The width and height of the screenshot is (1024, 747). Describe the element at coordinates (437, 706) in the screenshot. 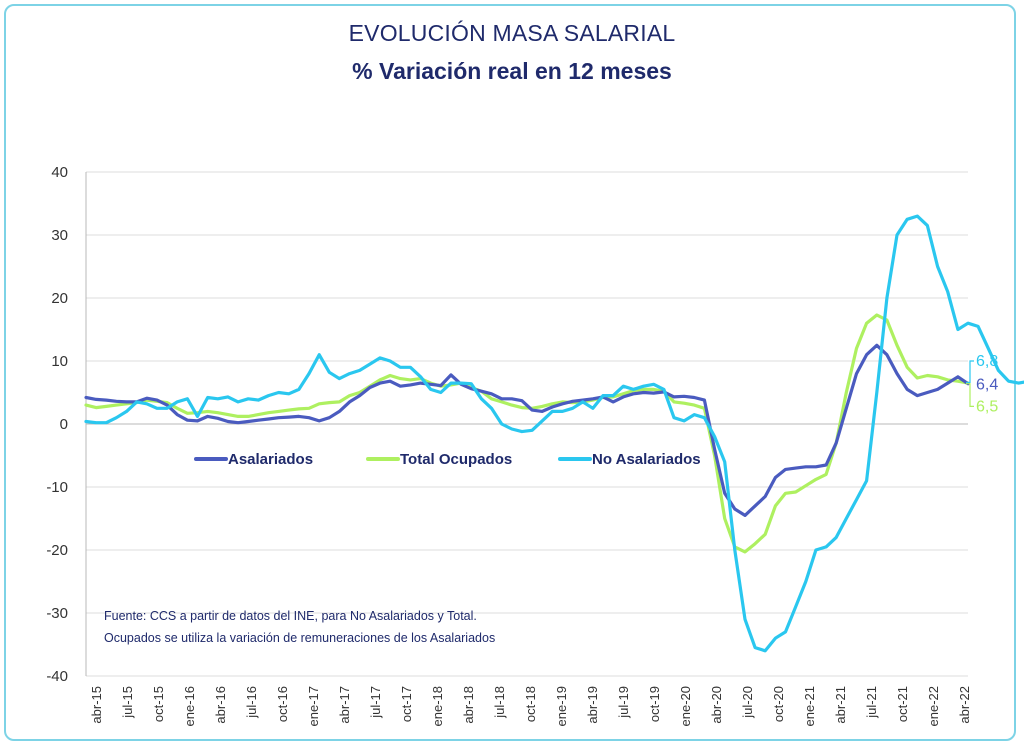

I see `x-tick-label: ene-18` at that location.